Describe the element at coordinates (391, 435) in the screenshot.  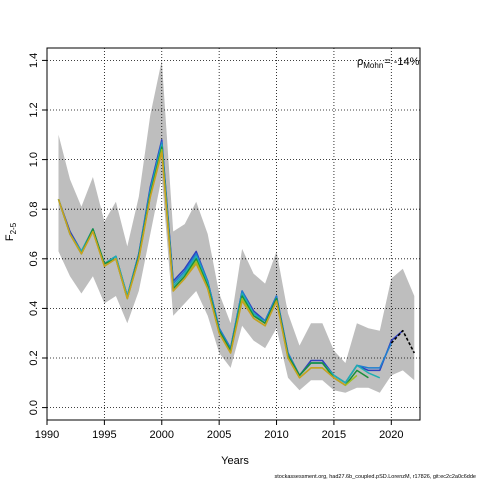
I see `x-tick-label: 2020` at that location.